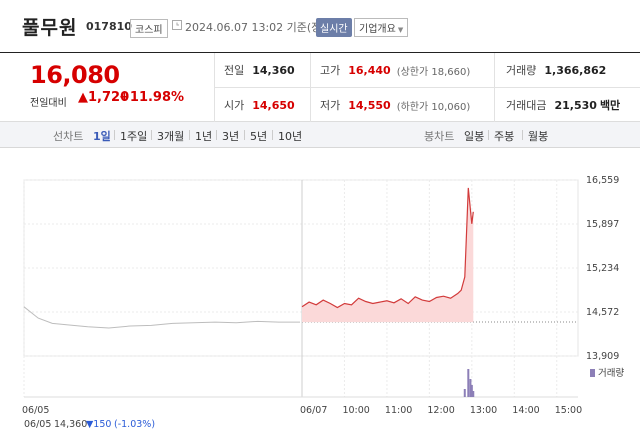 This screenshot has width=640, height=429. What do you see at coordinates (602, 180) in the screenshot?
I see `y-tick-label: 16,559` at bounding box center [602, 180].